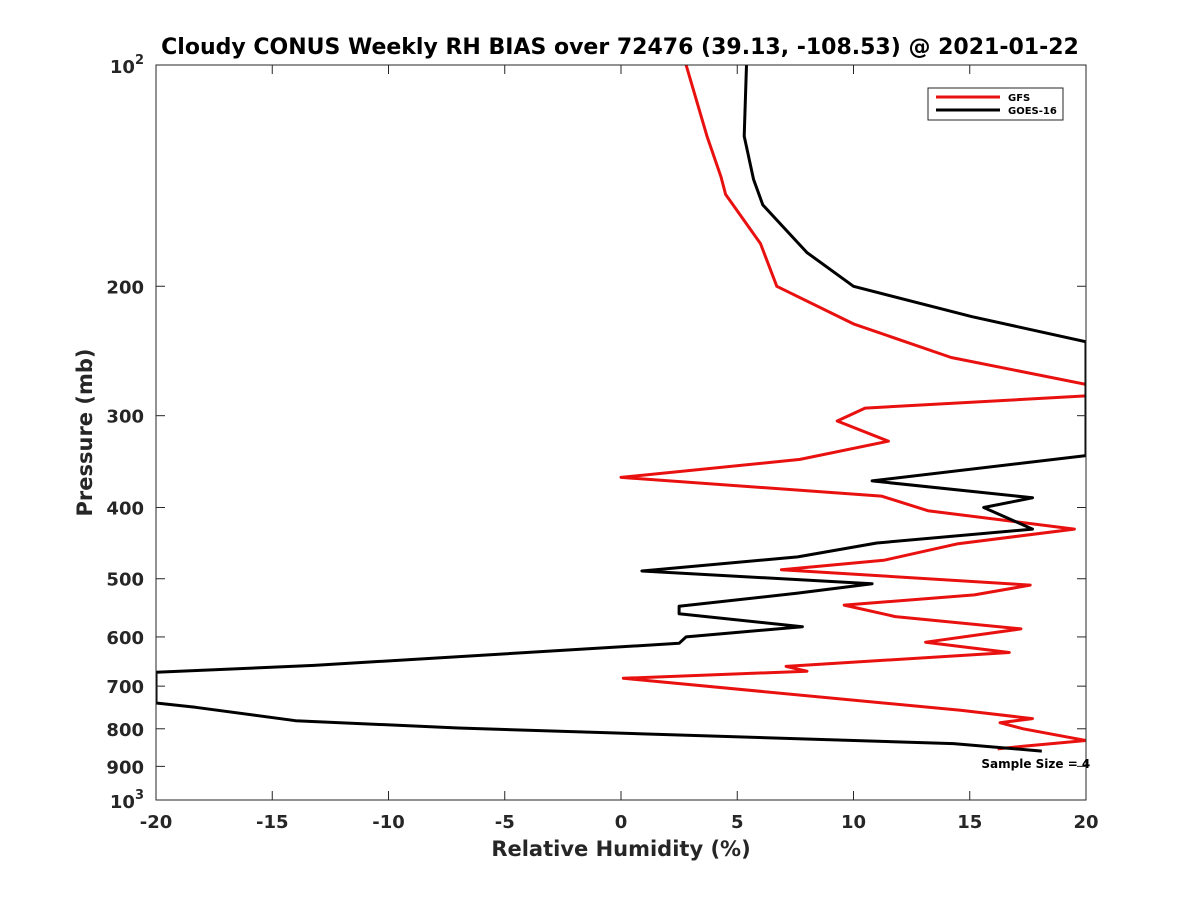 This screenshot has width=1200, height=900. I want to click on legend: GFS GOES-16, so click(995, 104).